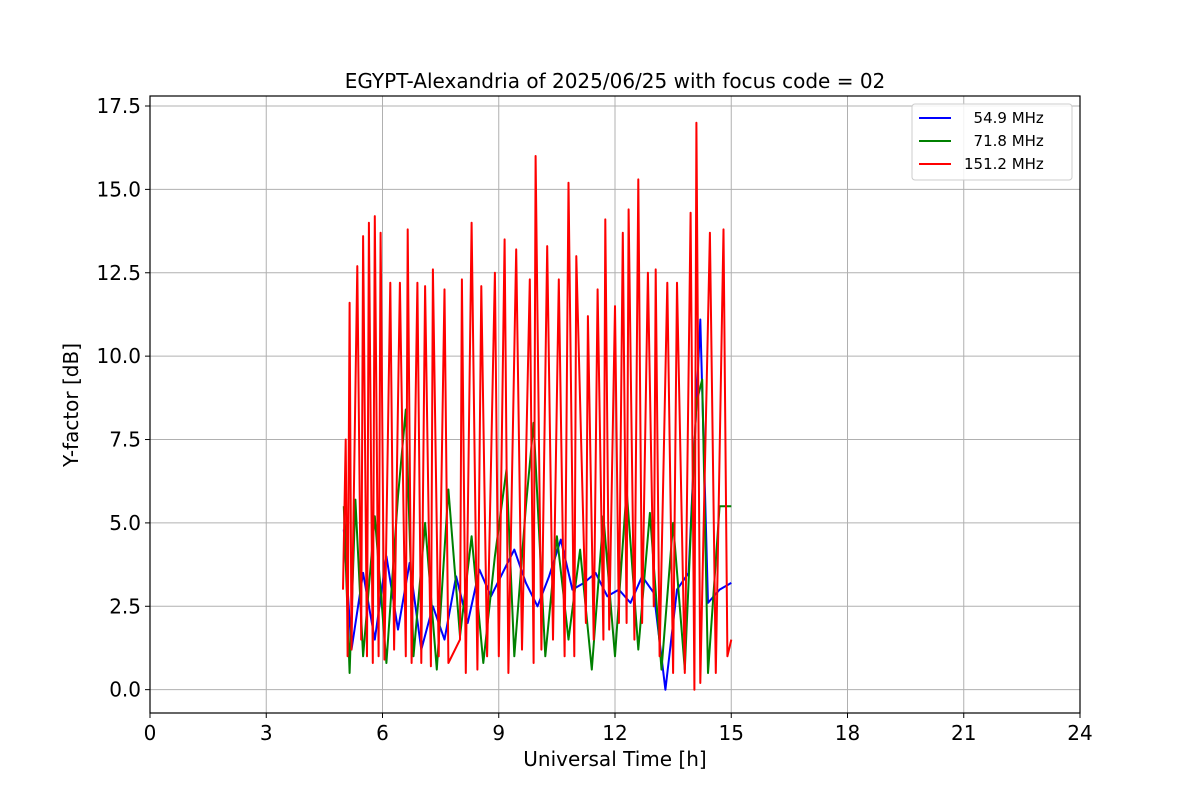 This screenshot has height=800, width=1200. I want to click on x-tick-label: 9, so click(498, 733).